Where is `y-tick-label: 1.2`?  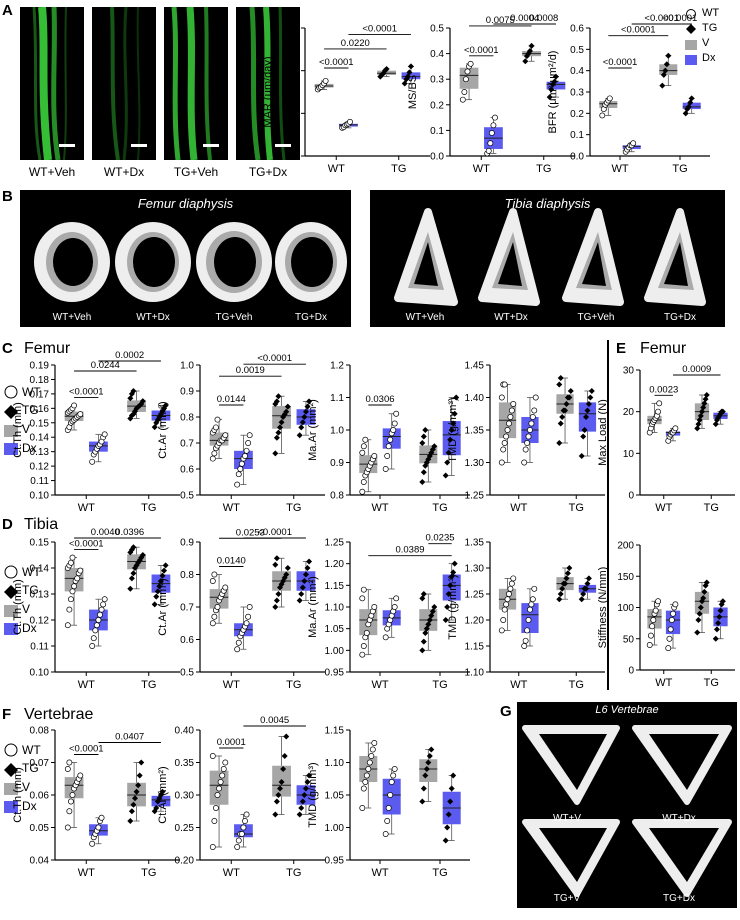
y-tick-label: 1.2 is located at coordinates (337, 366).